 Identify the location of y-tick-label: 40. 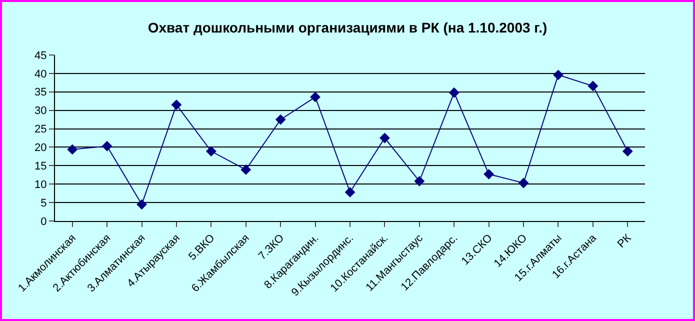
(40, 74).